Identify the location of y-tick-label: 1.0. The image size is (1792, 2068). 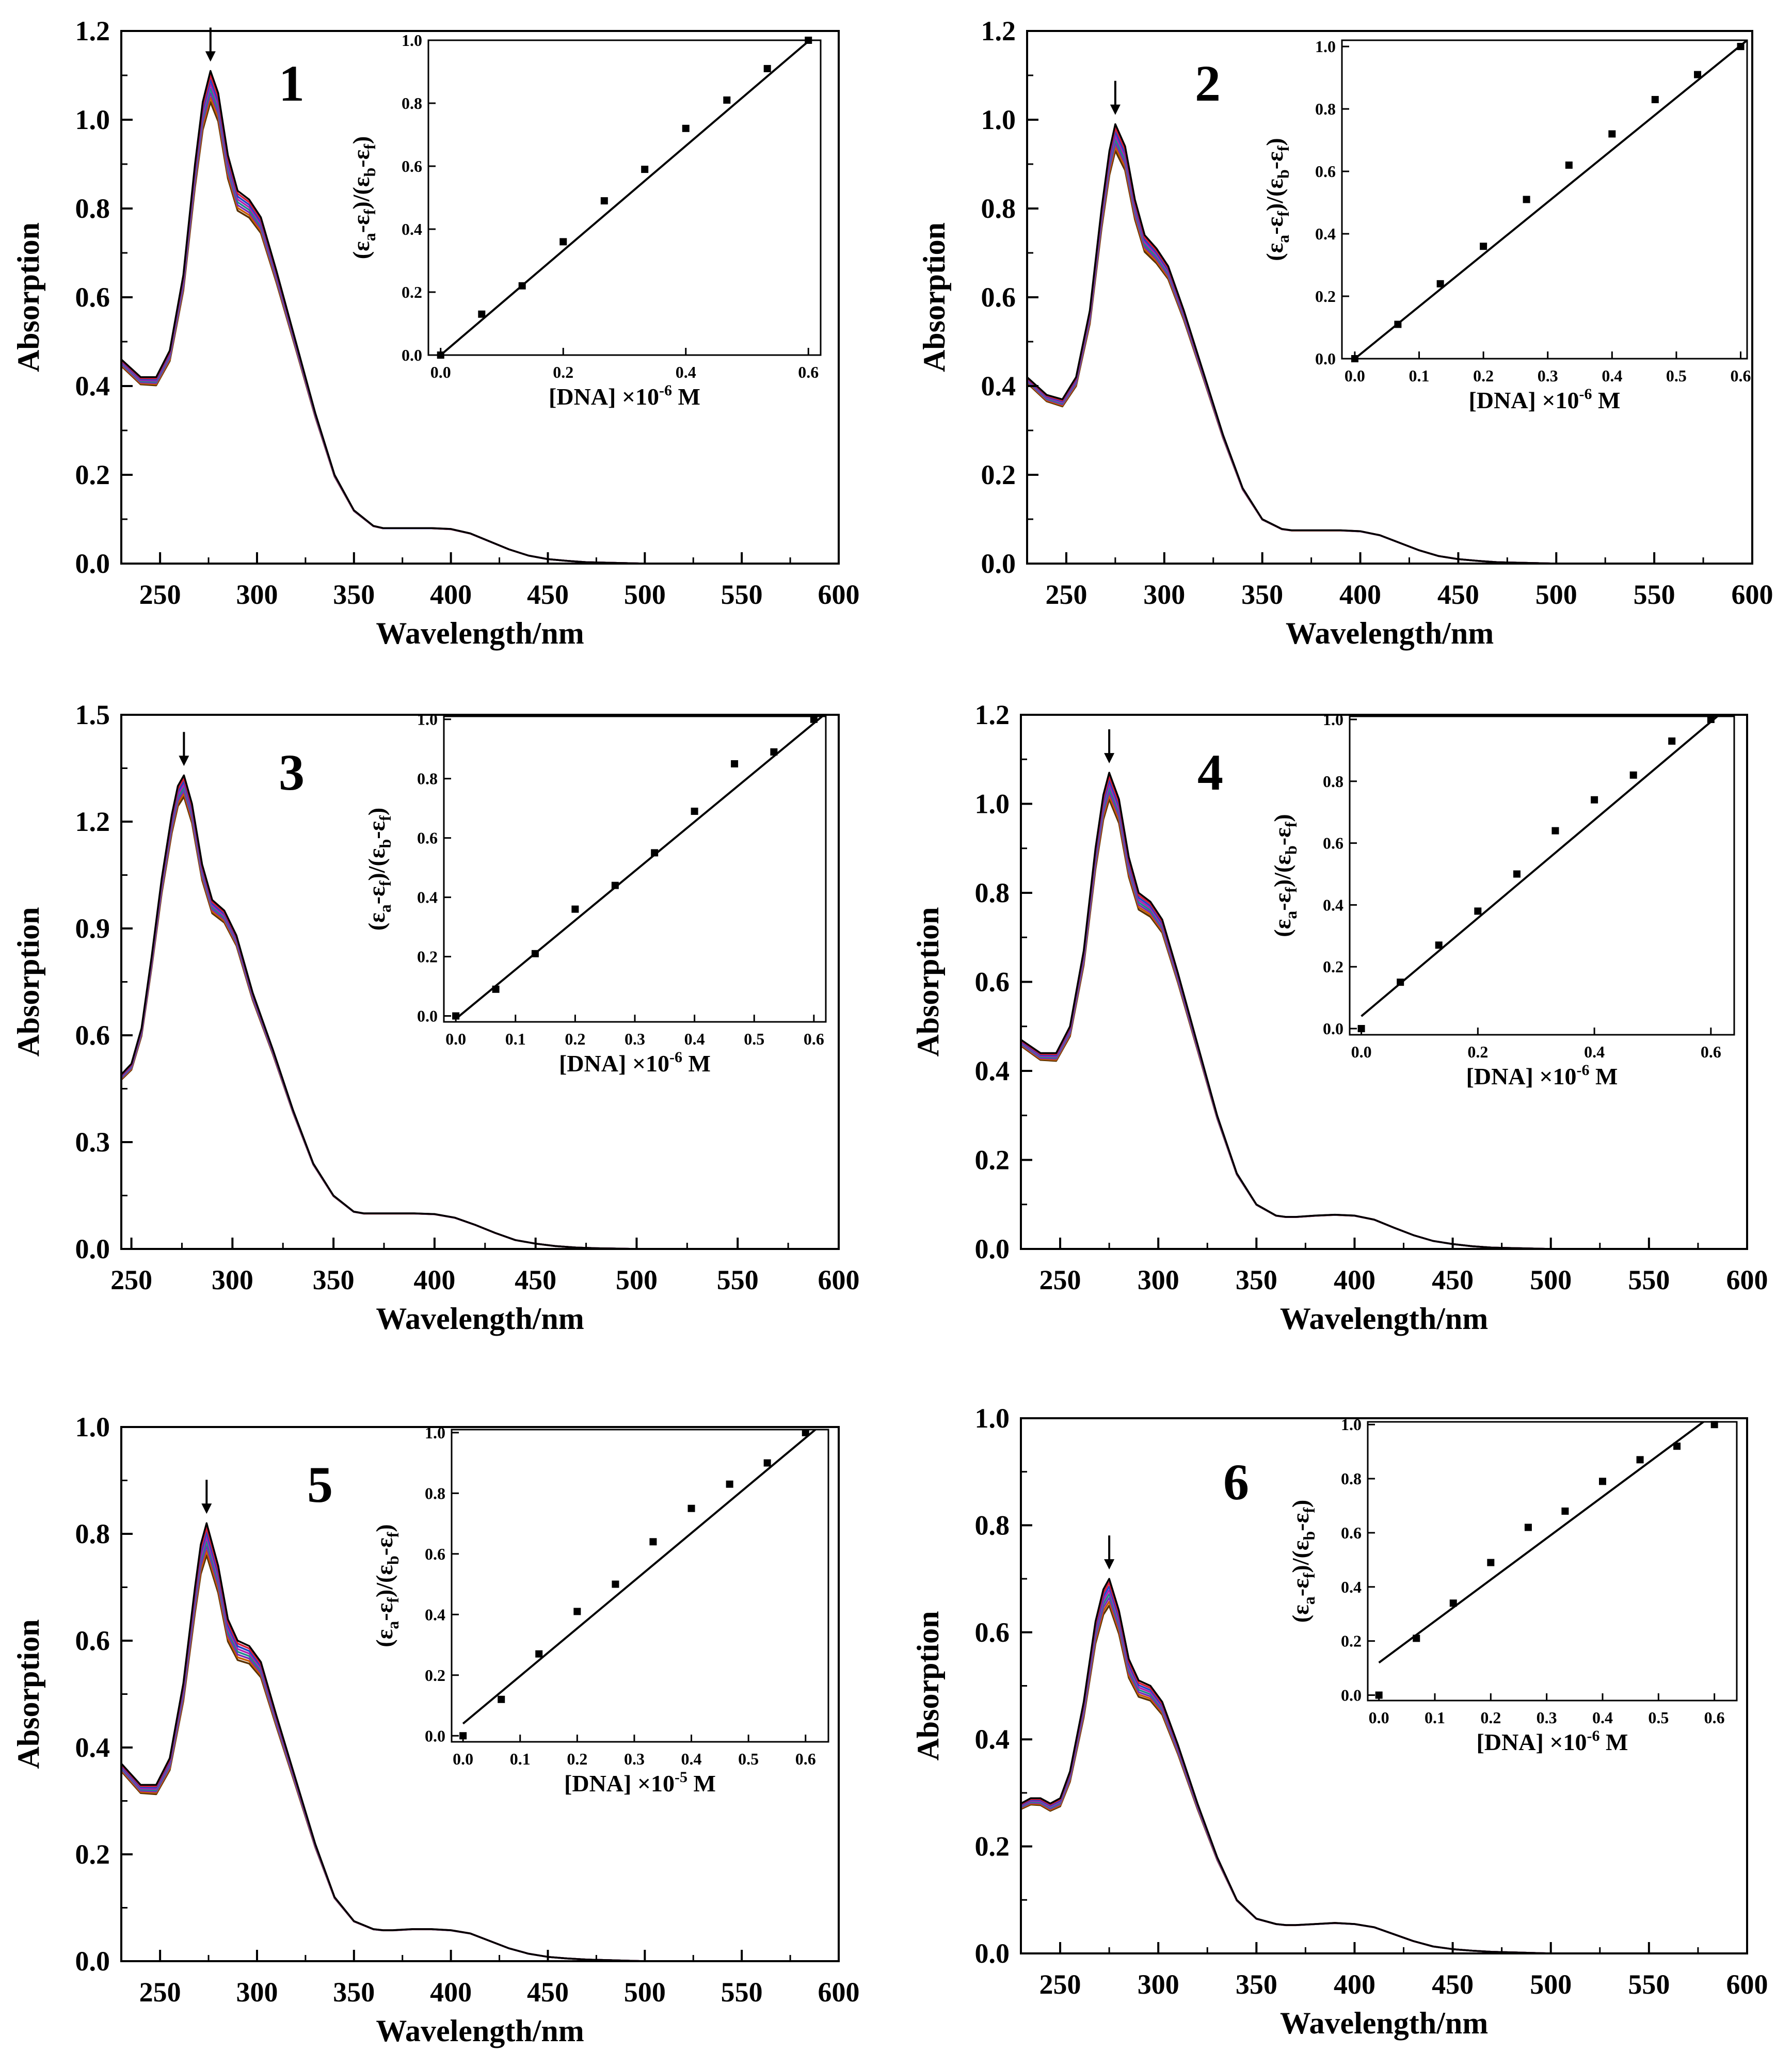
(998, 119).